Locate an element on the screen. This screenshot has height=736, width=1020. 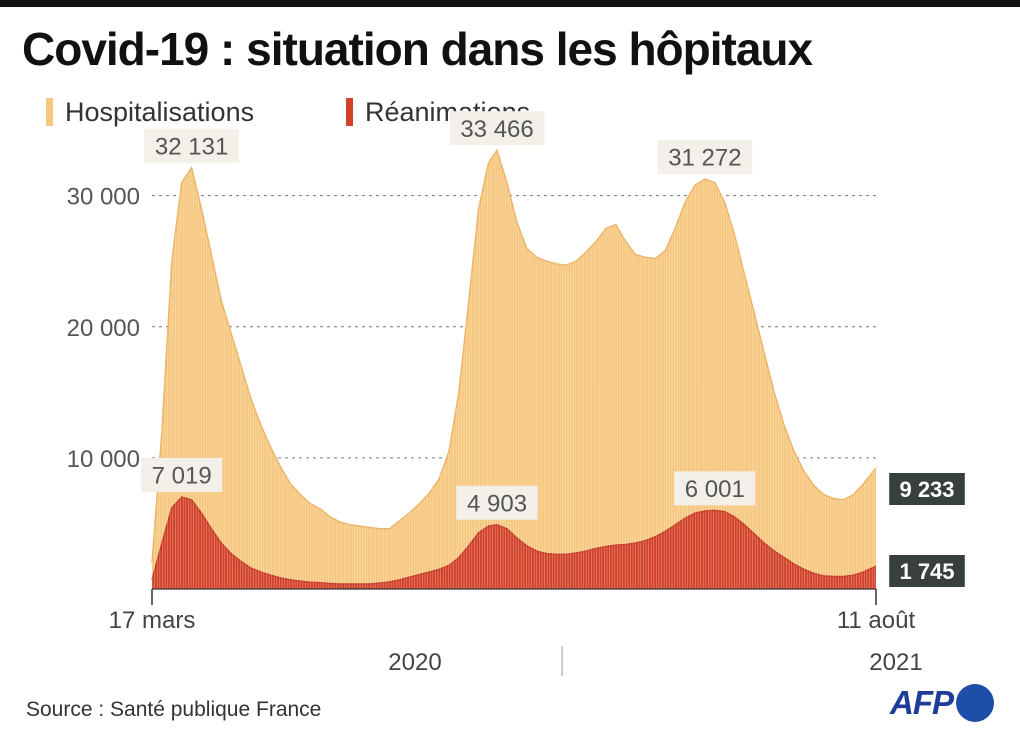
hosp-peak-label-2-bg is located at coordinates (497, 128).